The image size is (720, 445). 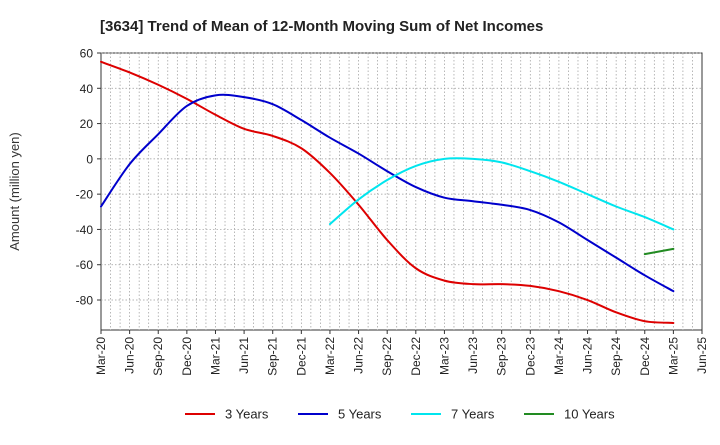 I want to click on x-tick-label: Jun-25, so click(x=702, y=355).